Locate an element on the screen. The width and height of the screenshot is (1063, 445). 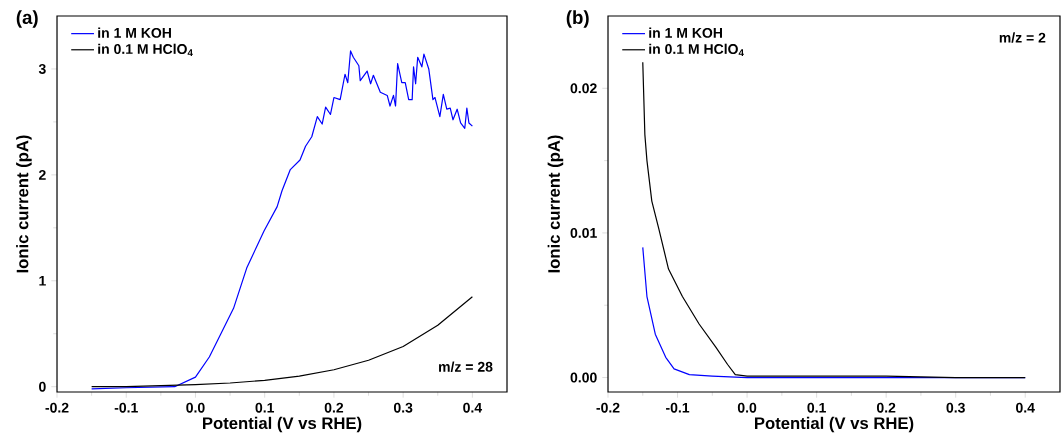
y-tick-label: 0.02 is located at coordinates (583, 88).